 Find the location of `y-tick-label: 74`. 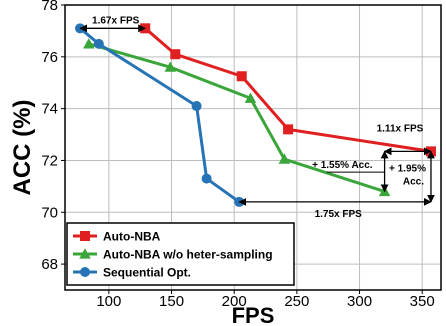

y-tick-label: 74 is located at coordinates (49, 109).